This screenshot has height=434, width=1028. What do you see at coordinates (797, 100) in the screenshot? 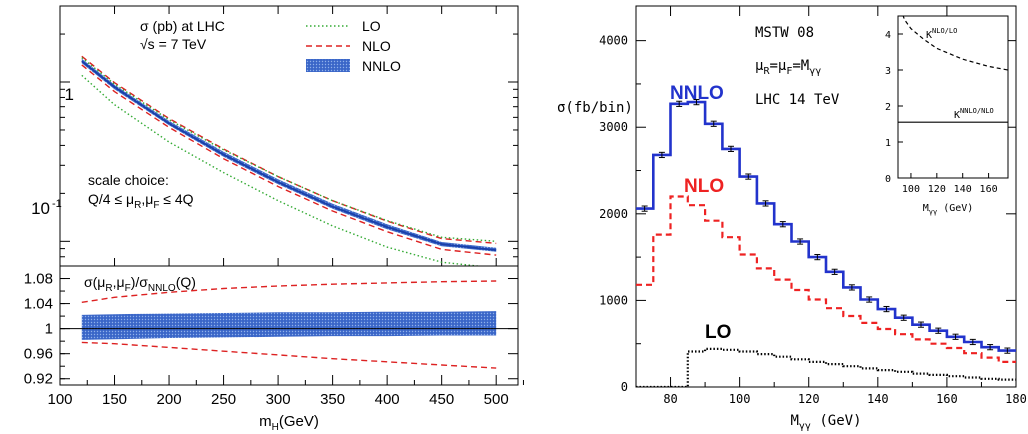
I see `main-text-line-3: LHC 14 TeV` at bounding box center [797, 100].